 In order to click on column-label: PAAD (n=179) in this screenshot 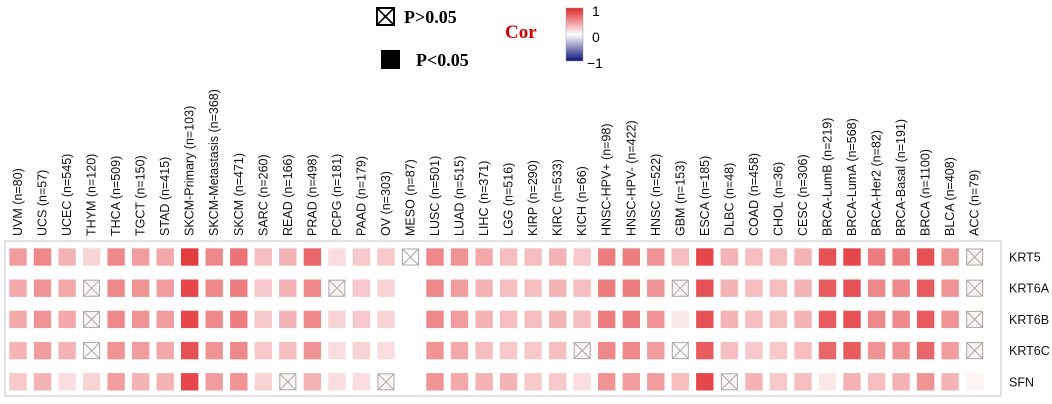, I will do `click(361, 196)`.